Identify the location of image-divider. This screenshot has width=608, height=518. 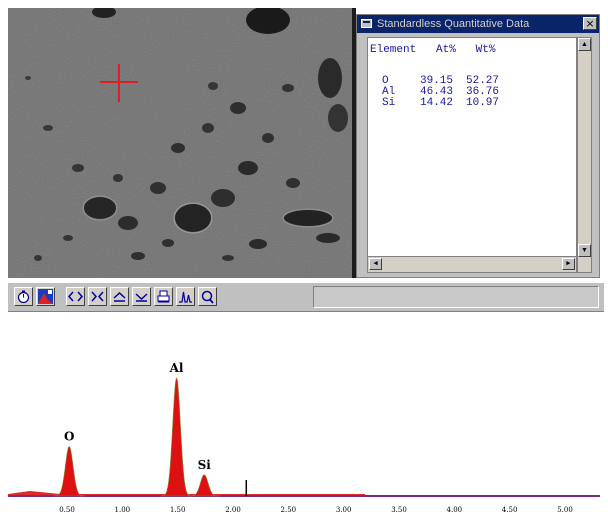
(354, 143).